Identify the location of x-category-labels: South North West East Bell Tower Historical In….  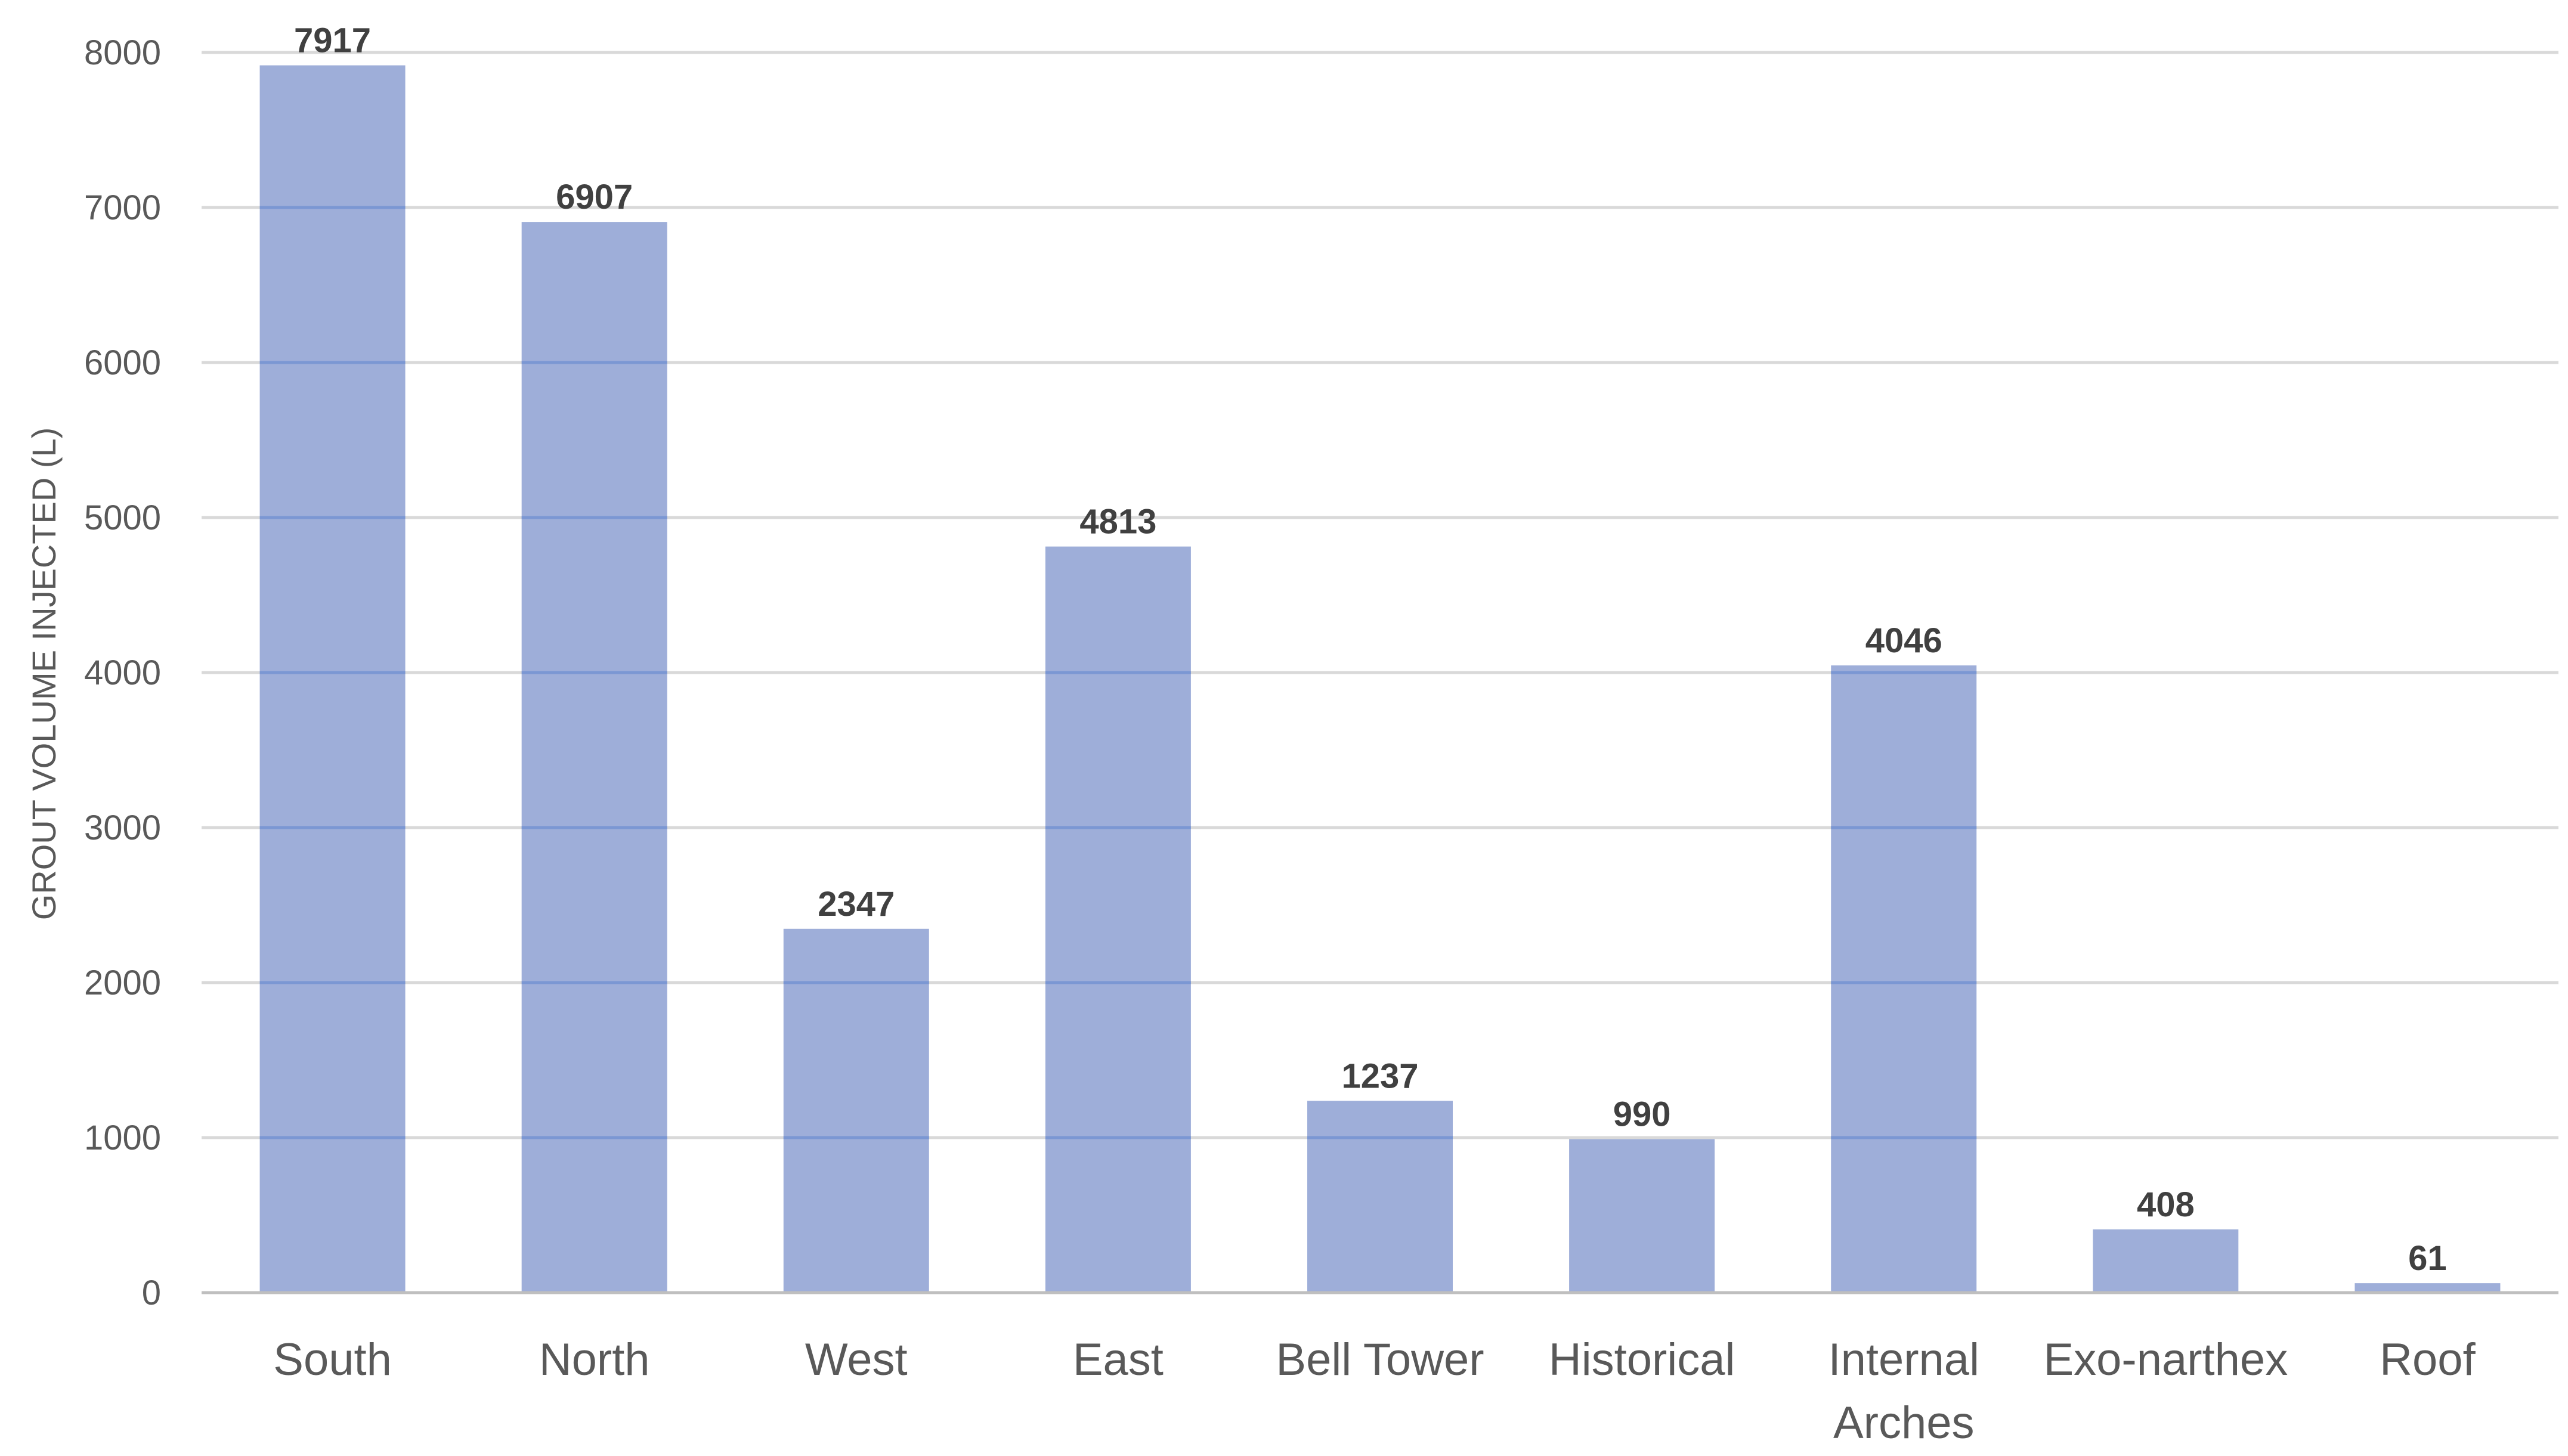
(1374, 1391).